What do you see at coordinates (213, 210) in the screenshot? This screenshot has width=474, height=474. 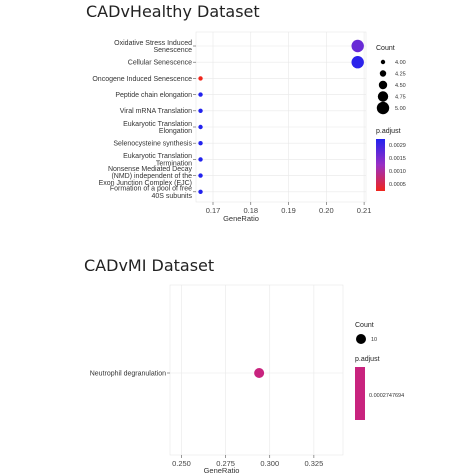 I see `chart-1-x-tick-label: 0.17` at bounding box center [213, 210].